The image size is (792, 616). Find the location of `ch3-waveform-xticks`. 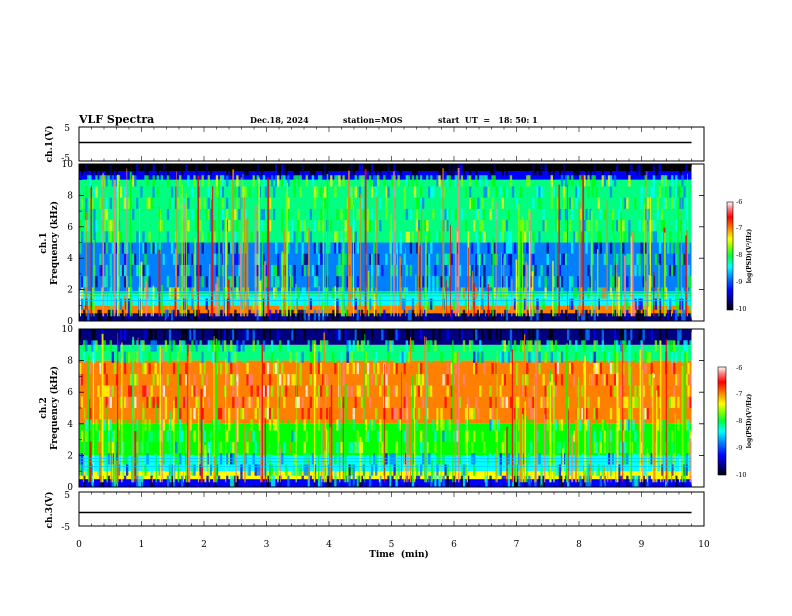

ch3-waveform-xticks is located at coordinates (391, 509).